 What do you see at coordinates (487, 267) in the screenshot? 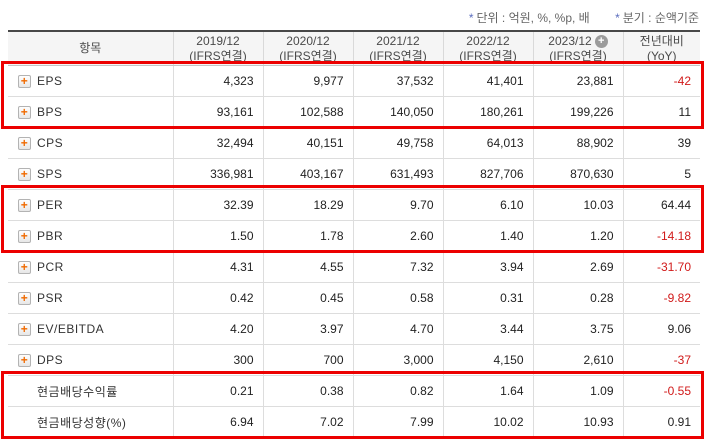
I see `value-cell: 3.94` at bounding box center [487, 267].